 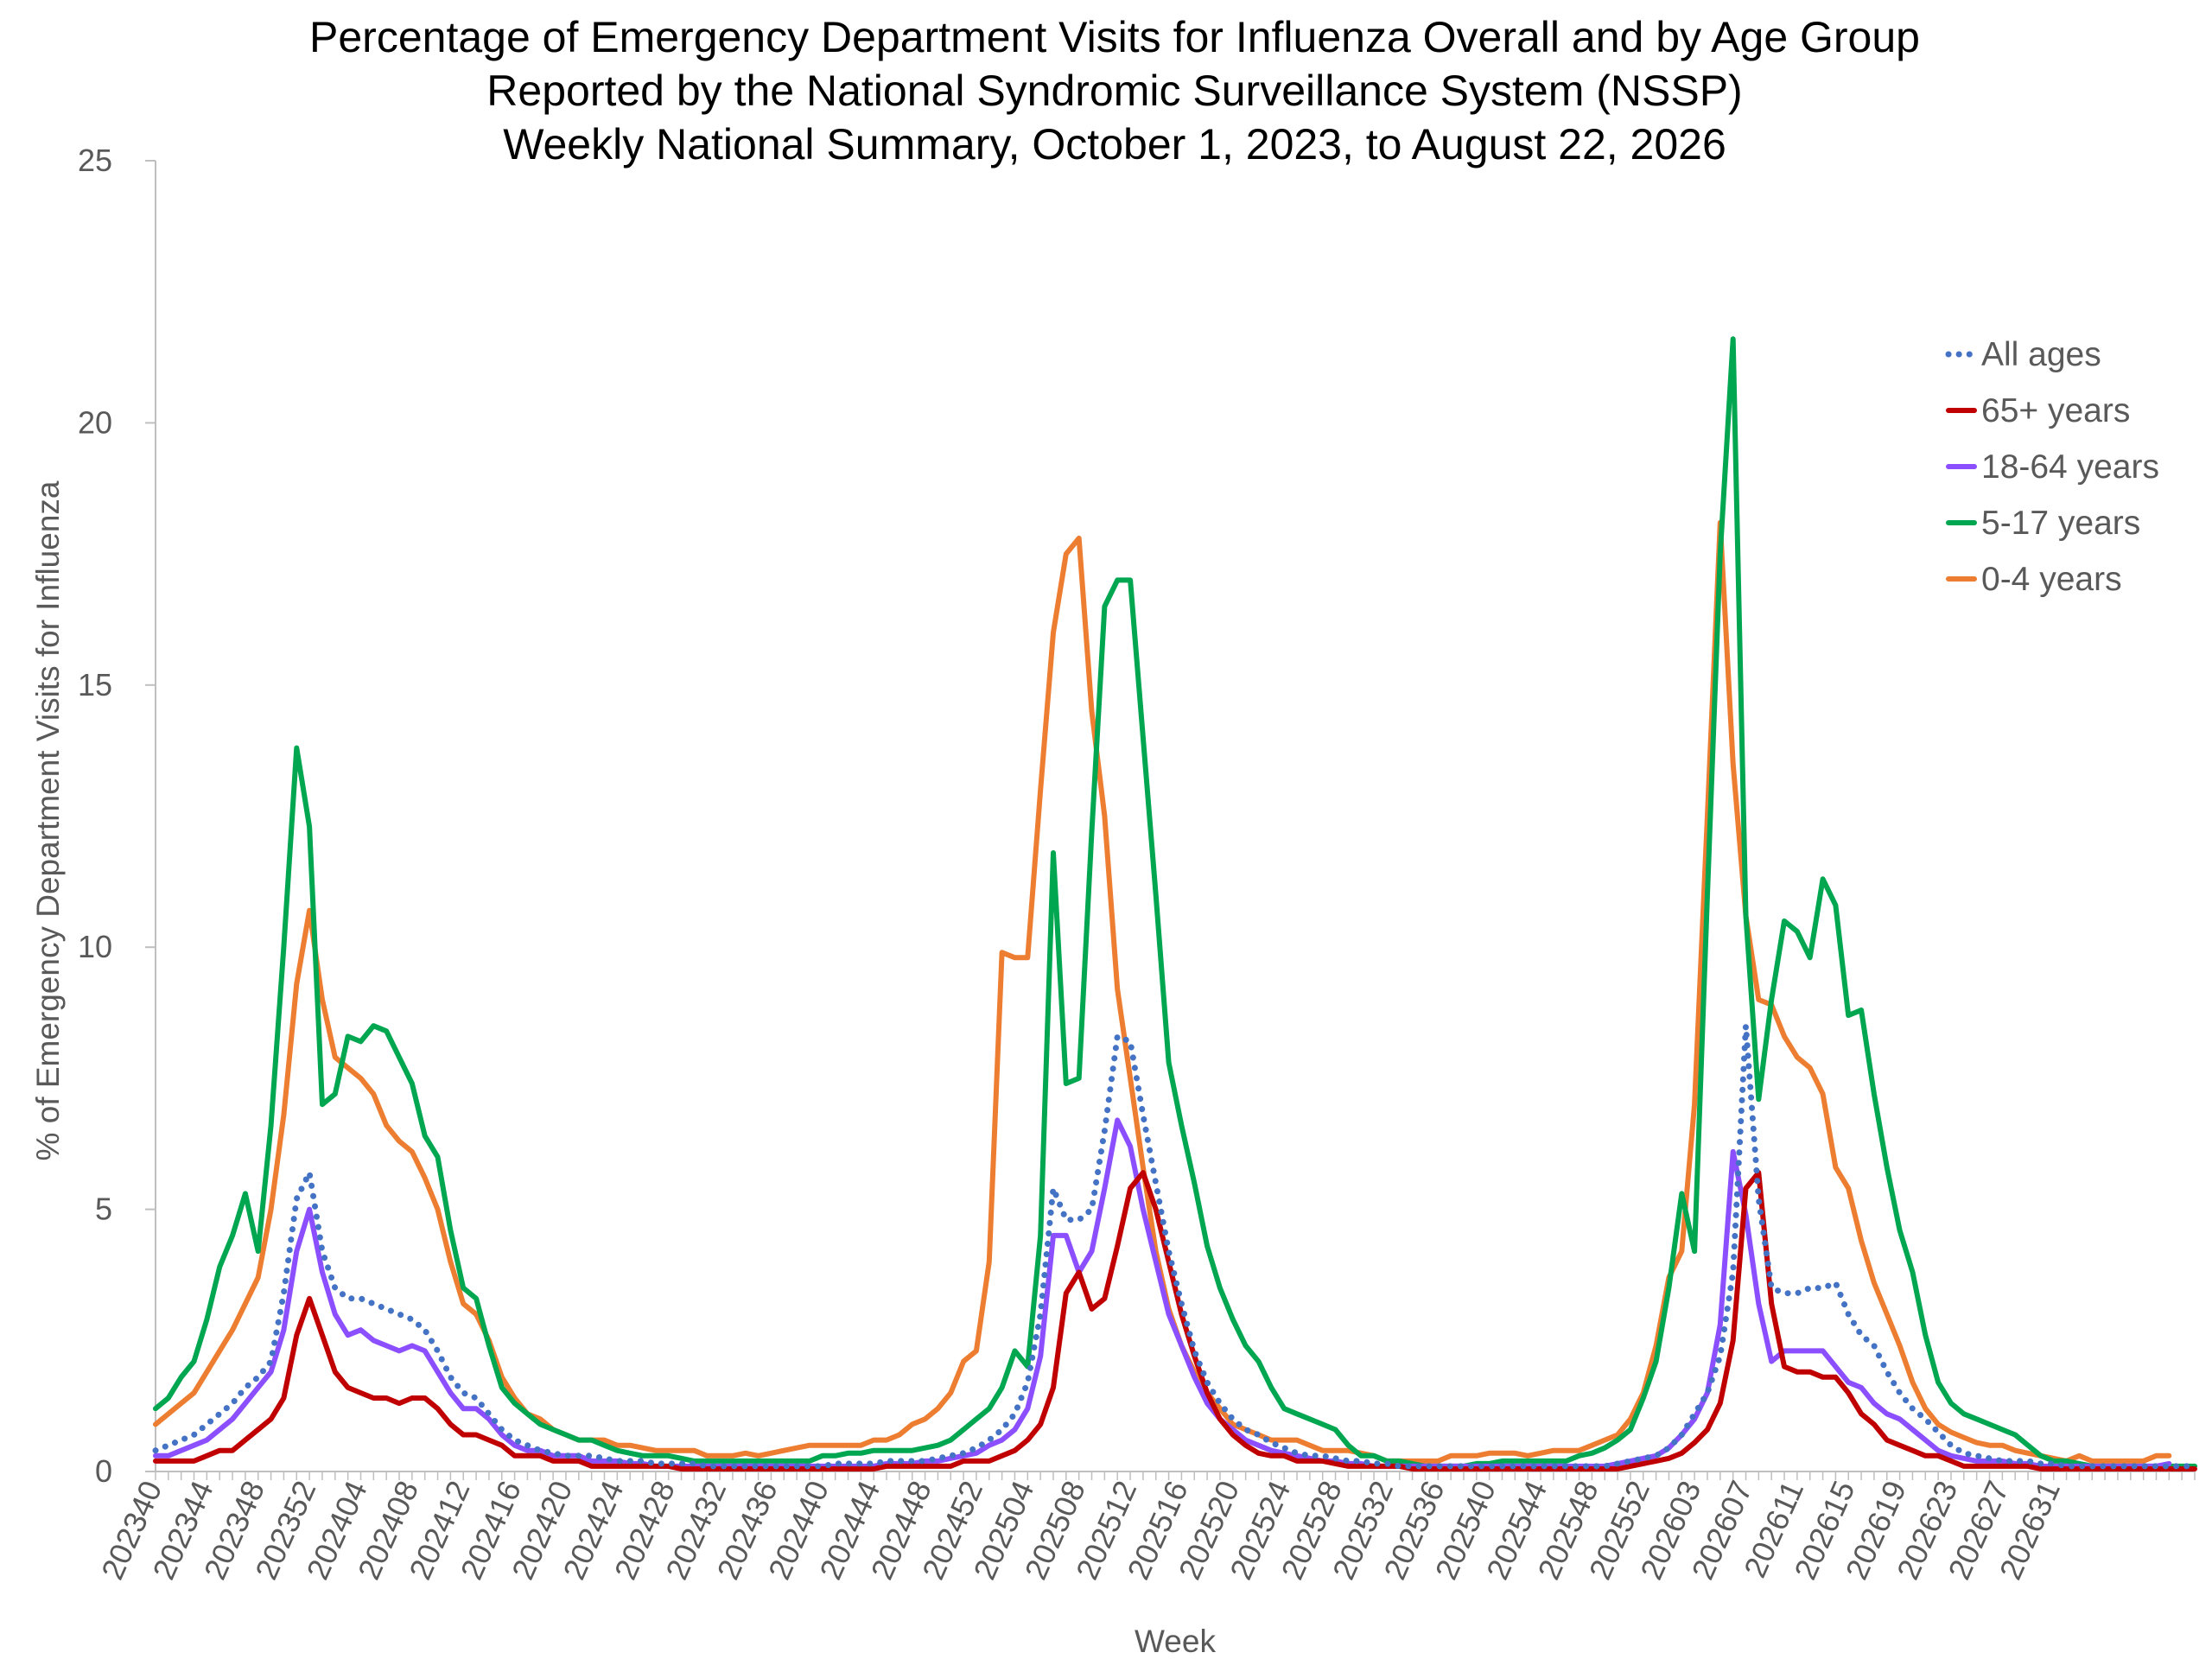 What do you see at coordinates (103, 1471) in the screenshot?
I see `y-tick-label: 0` at bounding box center [103, 1471].